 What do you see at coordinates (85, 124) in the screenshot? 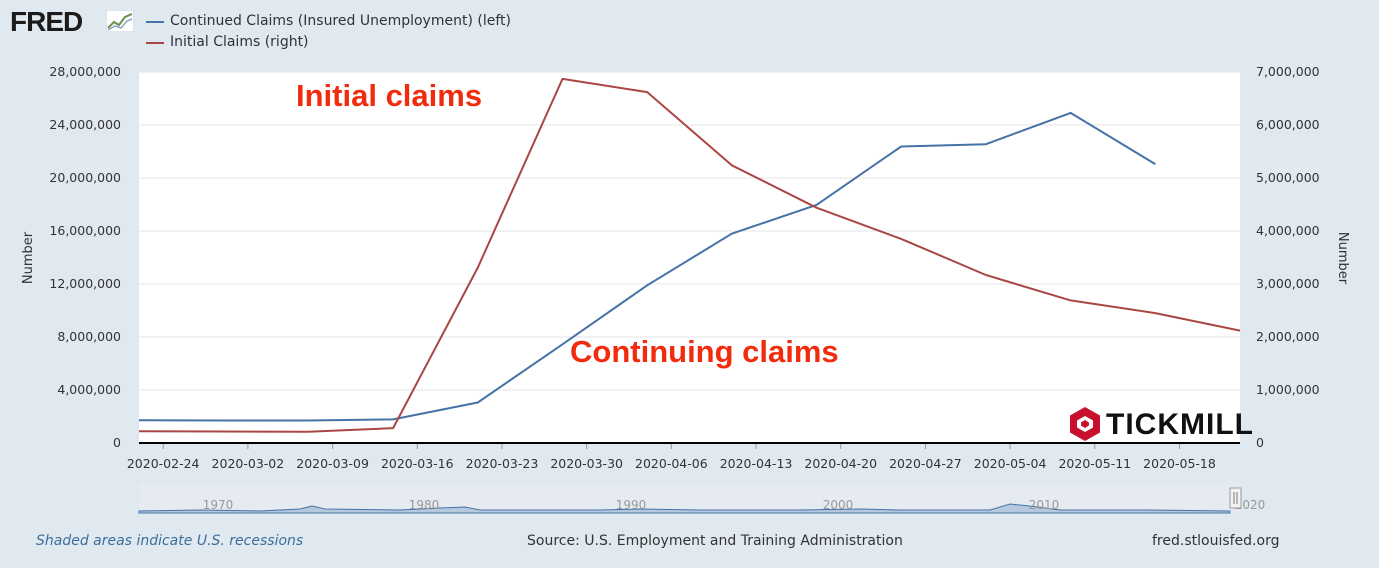
I see `y-tick-label-left: 24,000,000` at bounding box center [85, 124].